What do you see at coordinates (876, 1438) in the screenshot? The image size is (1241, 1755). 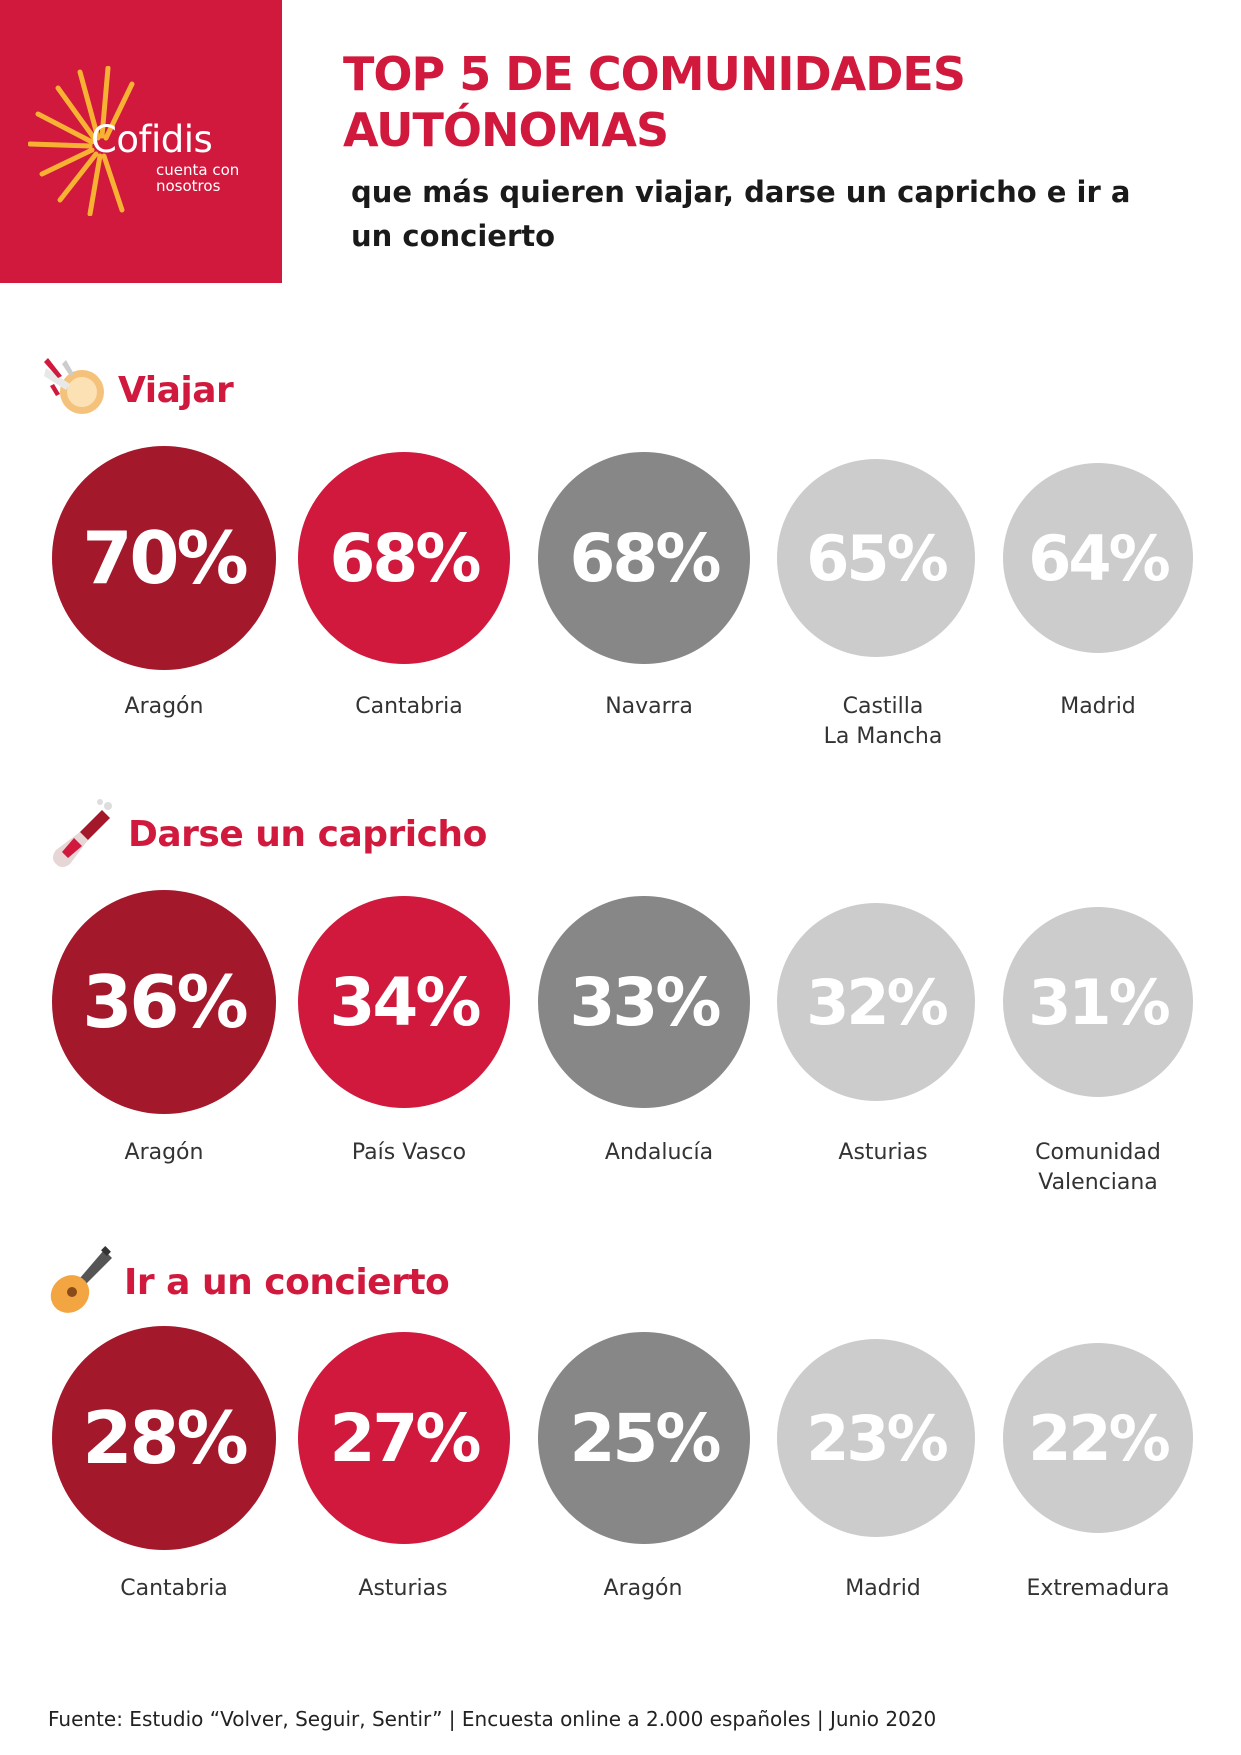 I see `stat-circle-rank4: 23%` at bounding box center [876, 1438].